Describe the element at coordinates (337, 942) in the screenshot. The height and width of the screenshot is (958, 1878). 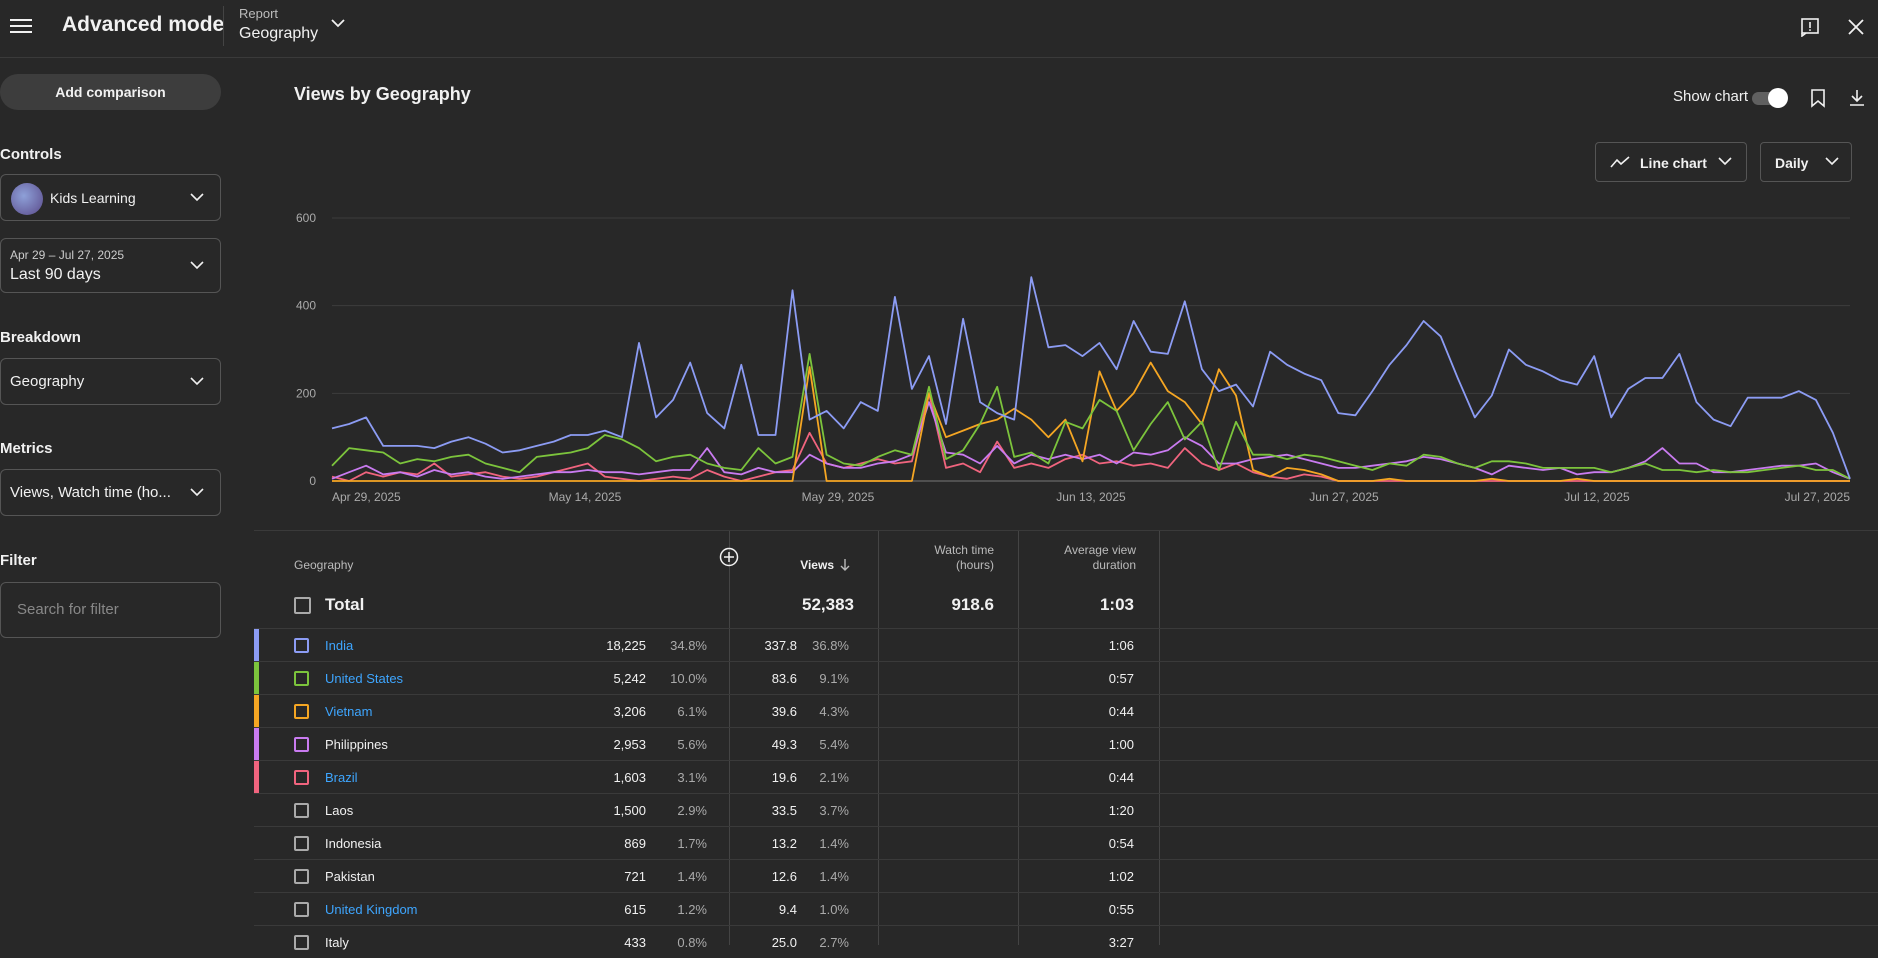
I see `country-name: Italy` at that location.